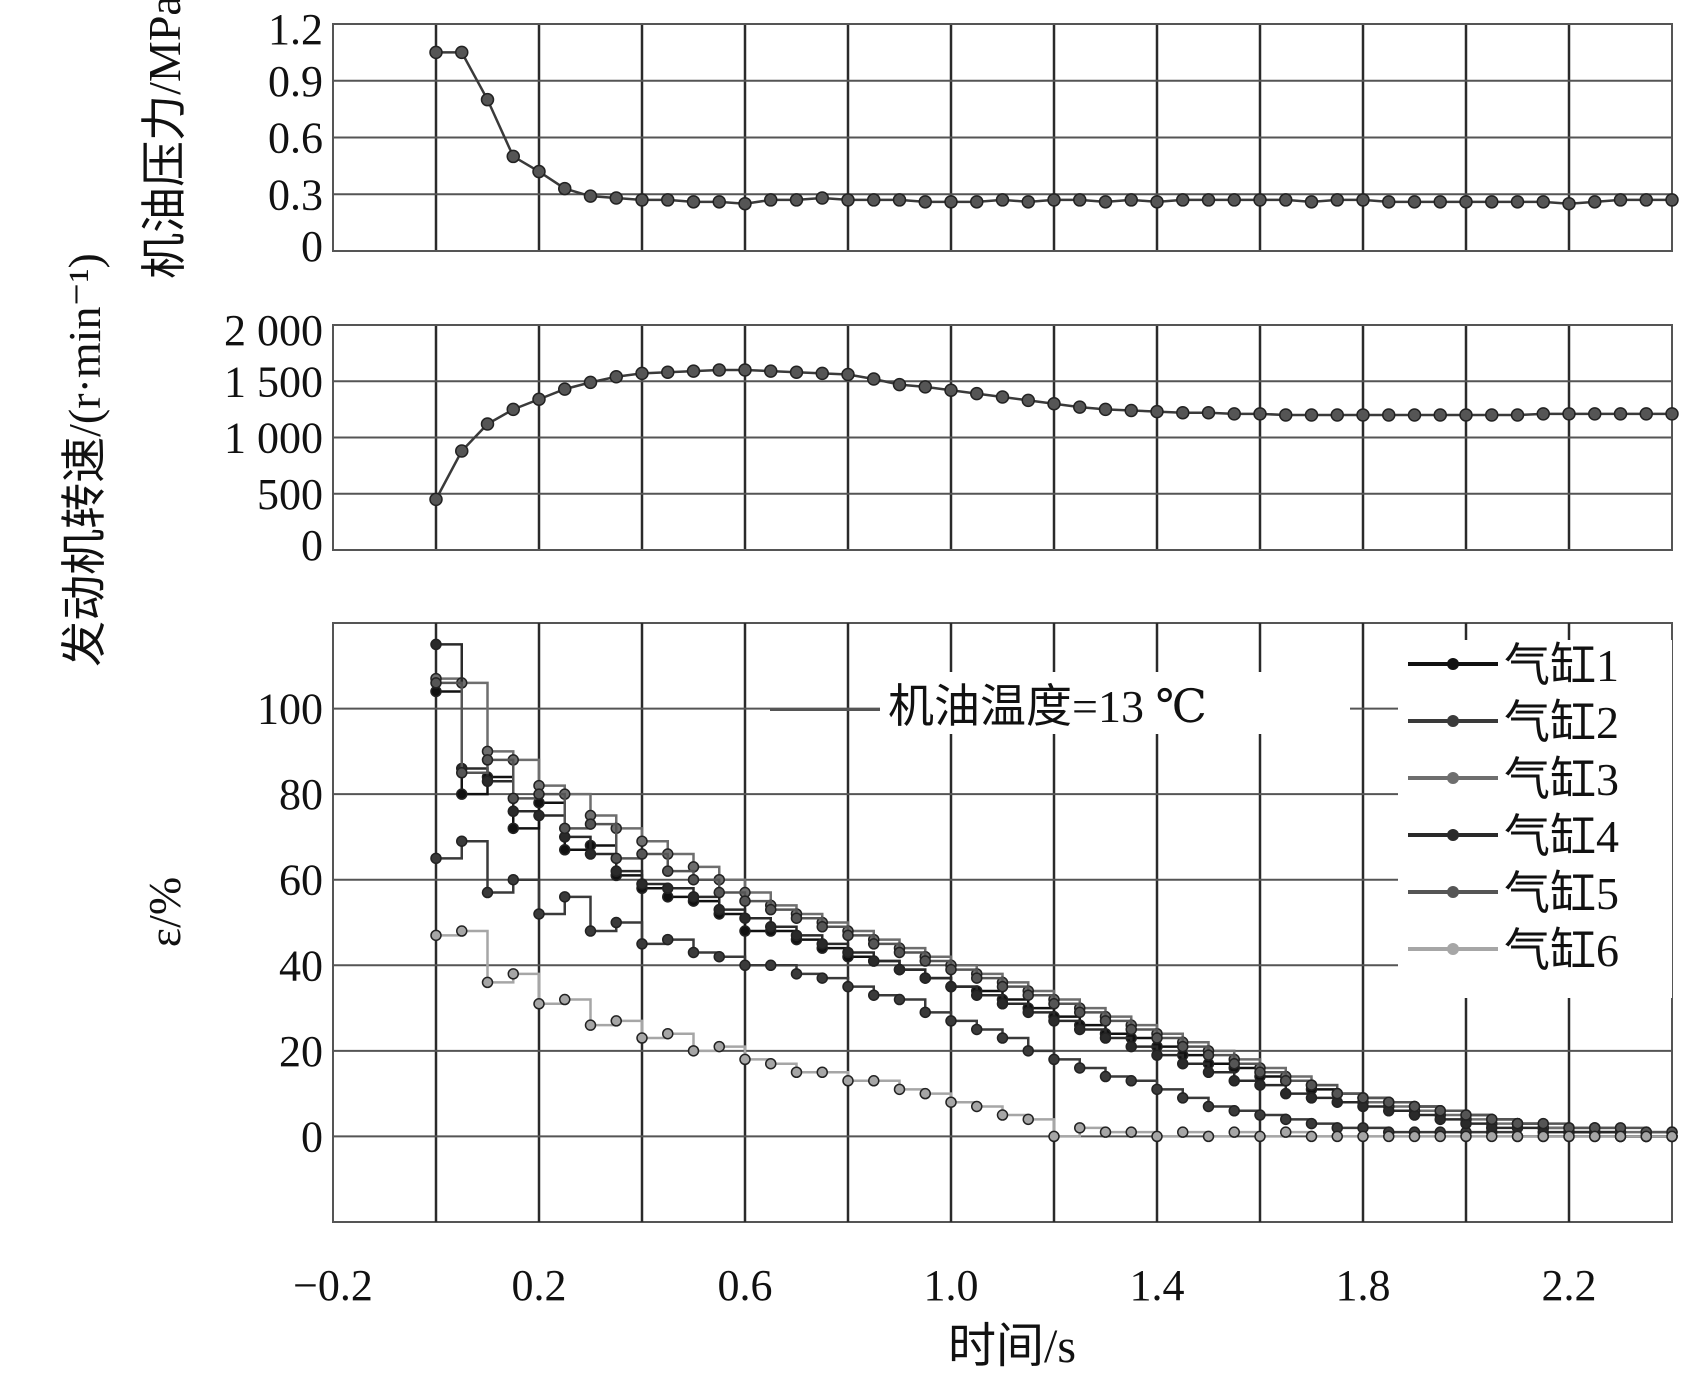 This screenshot has width=1687, height=1386. What do you see at coordinates (539, 1285) in the screenshot?
I see `x-tick-label: 0.2` at bounding box center [539, 1285].